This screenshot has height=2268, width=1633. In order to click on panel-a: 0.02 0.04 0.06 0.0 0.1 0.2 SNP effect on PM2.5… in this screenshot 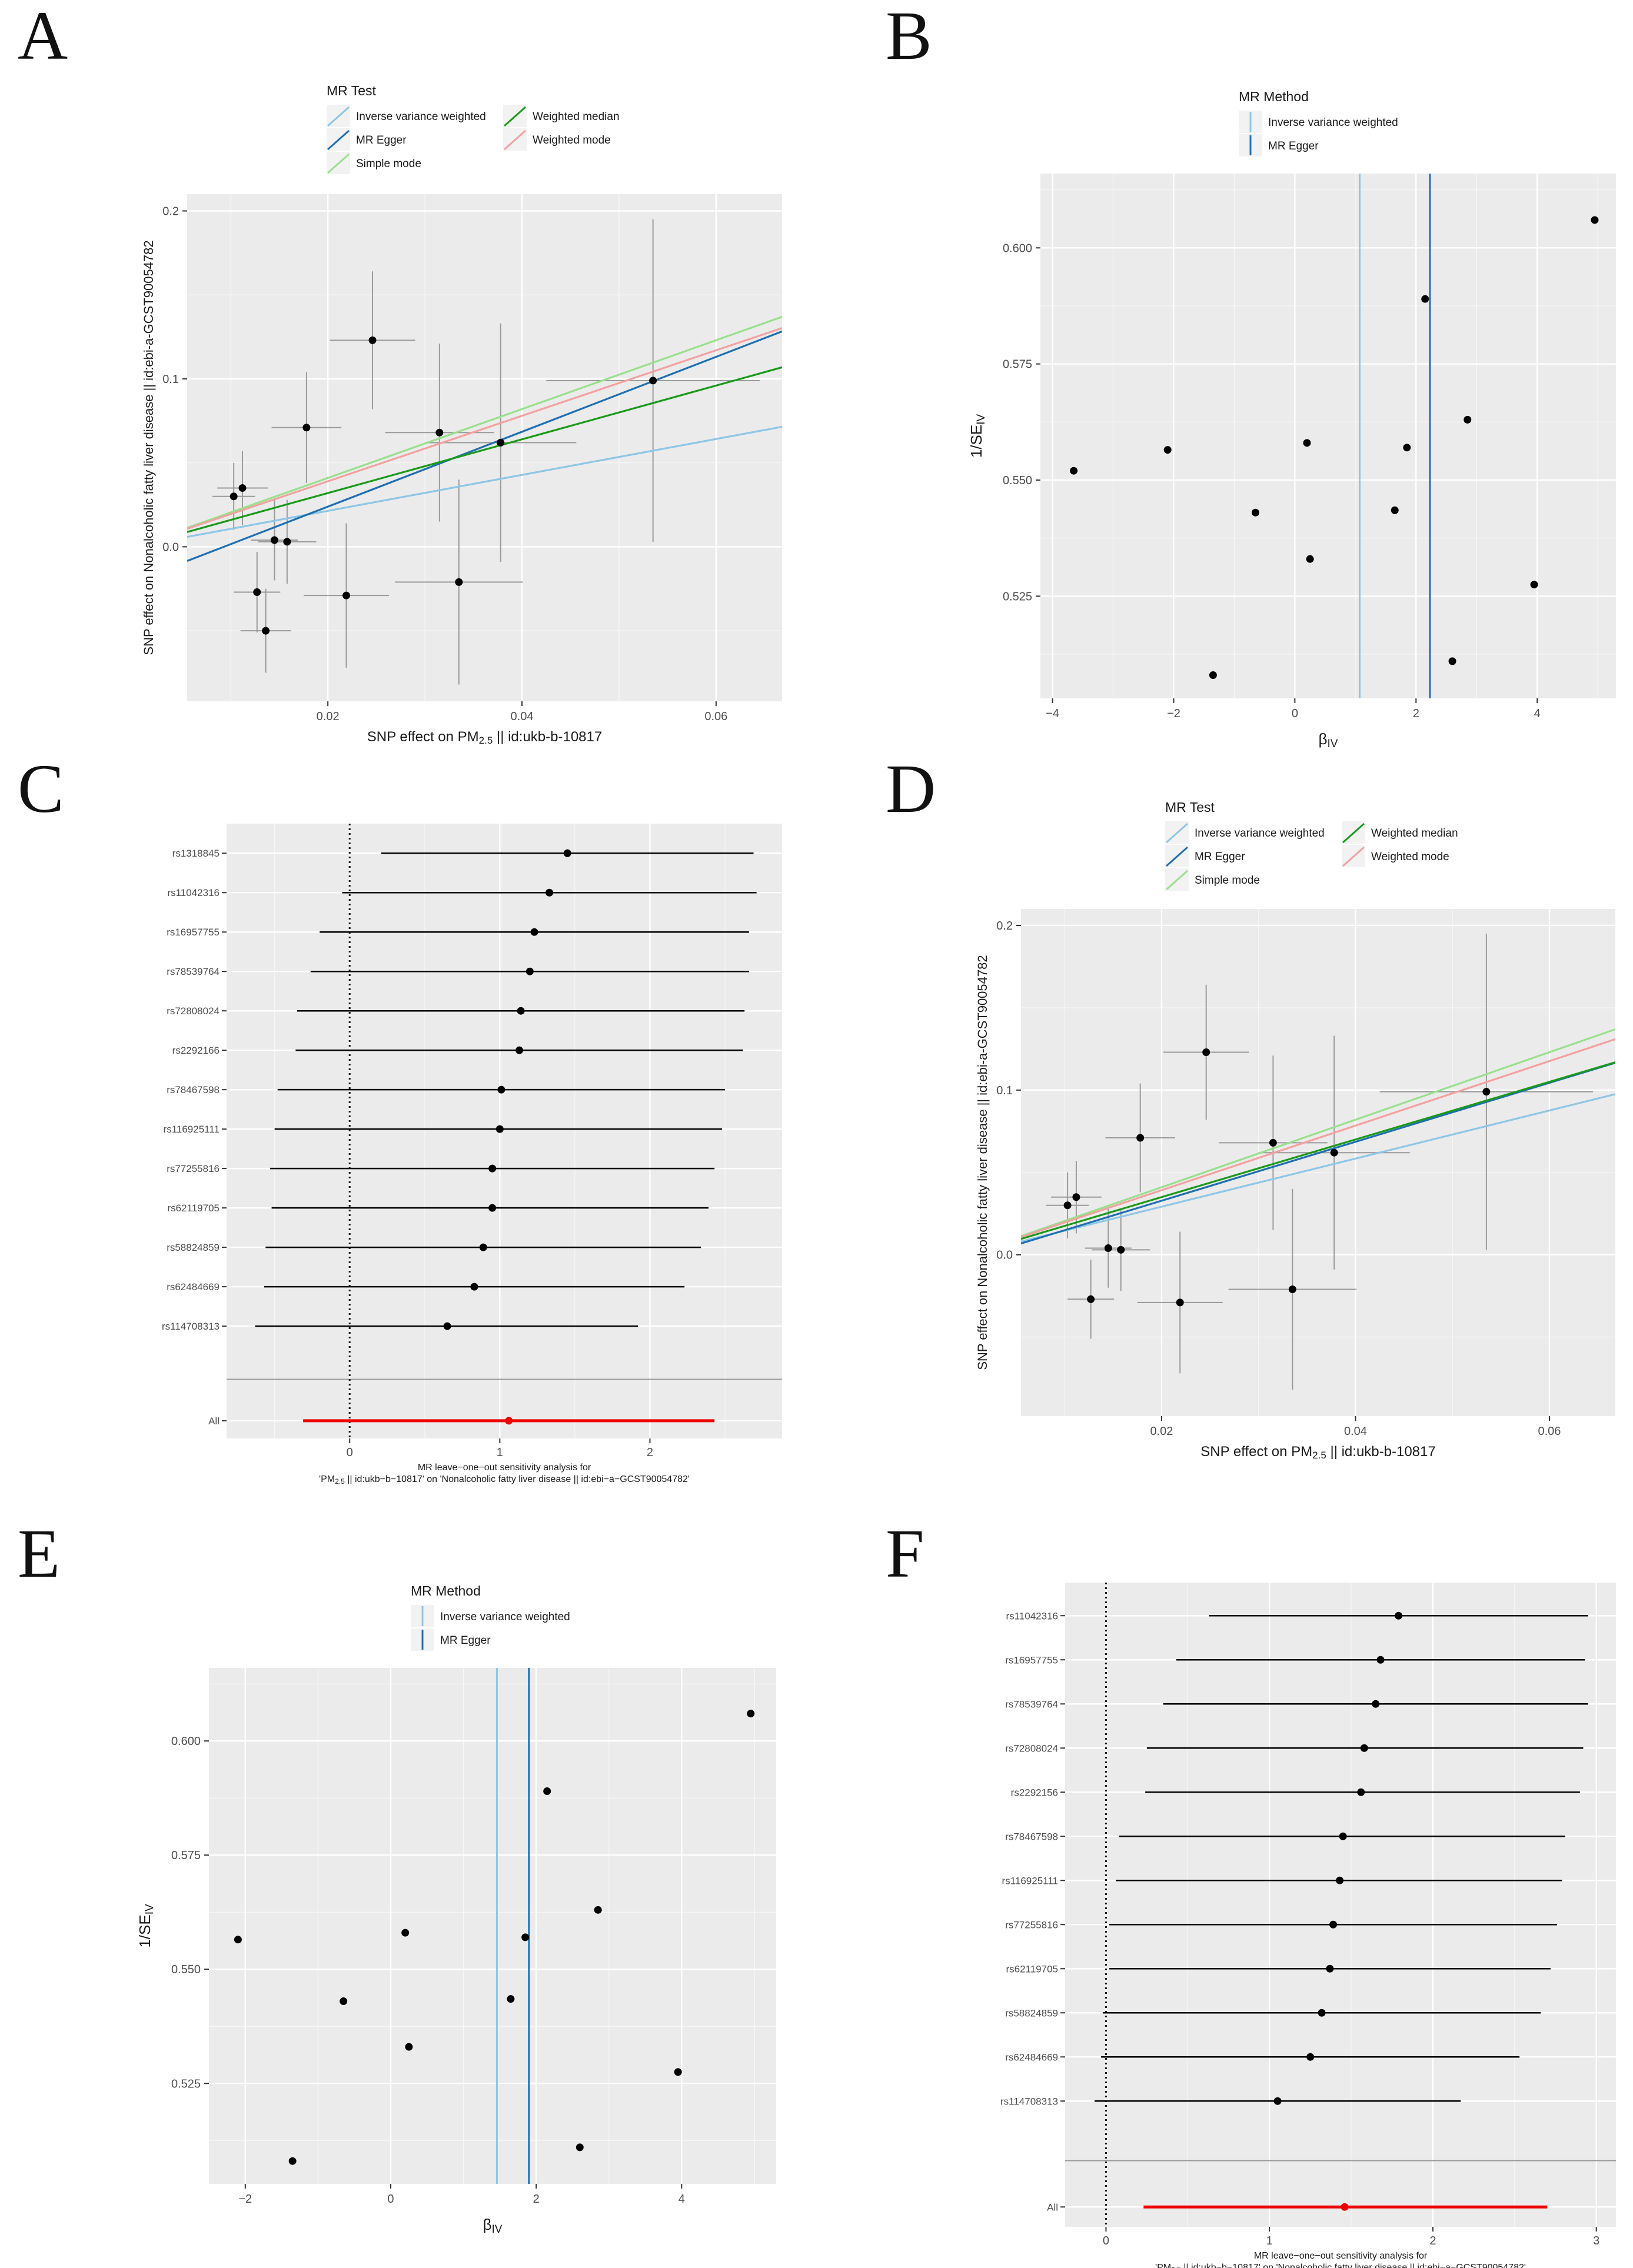, I will do `click(461, 414)`.